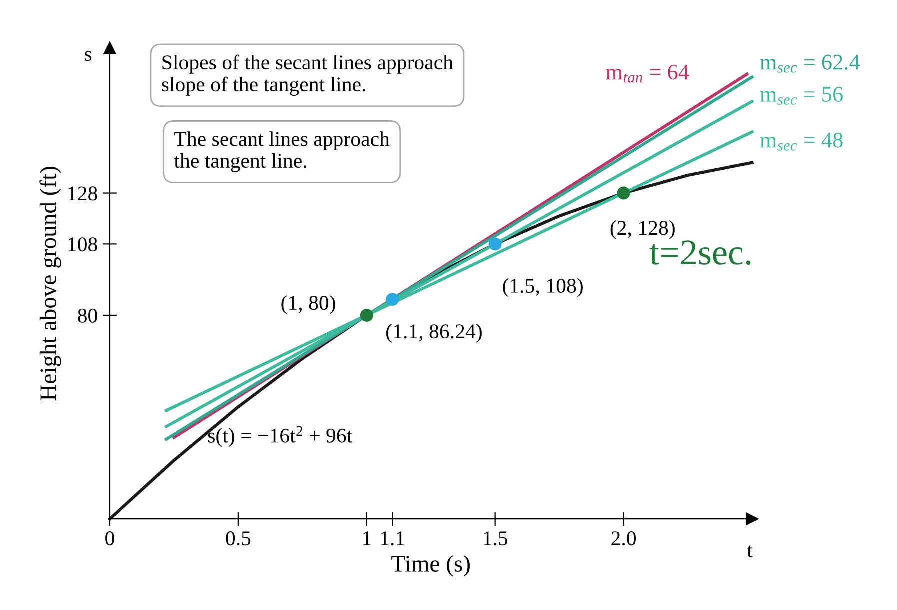 Image resolution: width=897 pixels, height=610 pixels. I want to click on text: t, so click(750, 552).